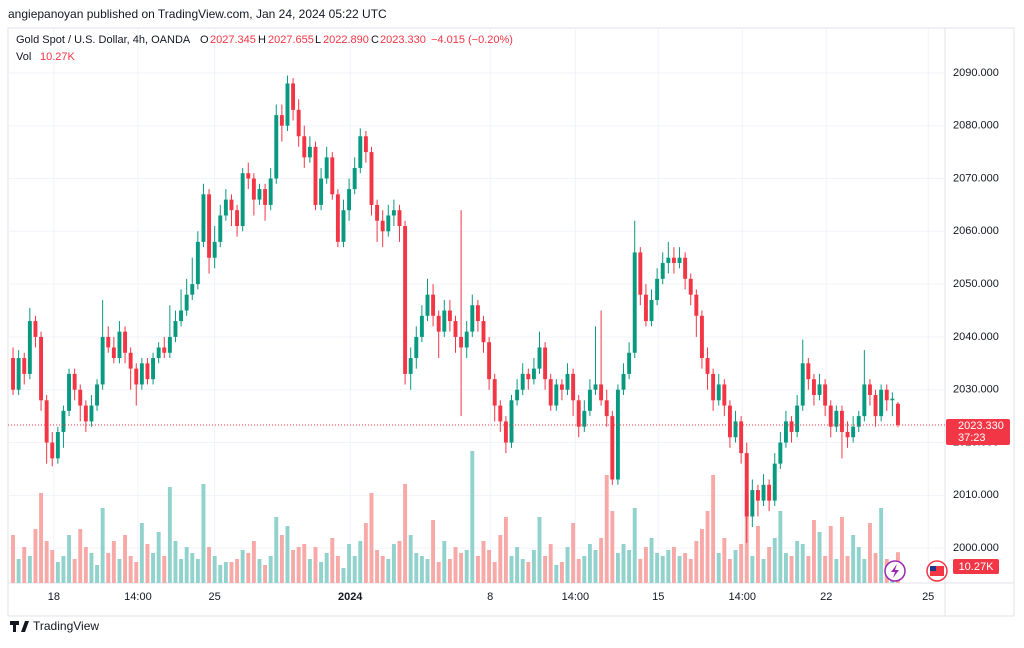 The image size is (1024, 648). Describe the element at coordinates (66, 626) in the screenshot. I see `brand: TradingView` at that location.